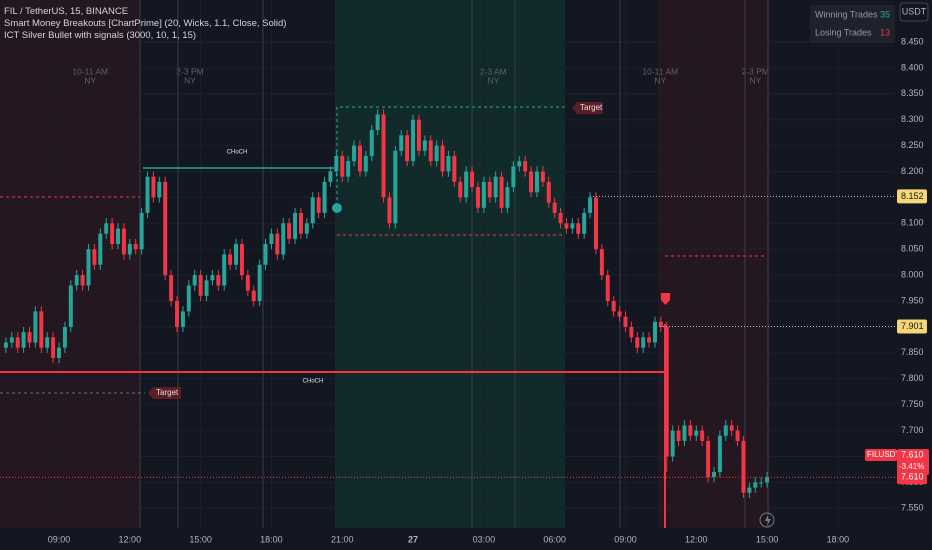 This screenshot has height=550, width=932. Describe the element at coordinates (846, 14) in the screenshot. I see `stat-name: Winning Trades` at that location.